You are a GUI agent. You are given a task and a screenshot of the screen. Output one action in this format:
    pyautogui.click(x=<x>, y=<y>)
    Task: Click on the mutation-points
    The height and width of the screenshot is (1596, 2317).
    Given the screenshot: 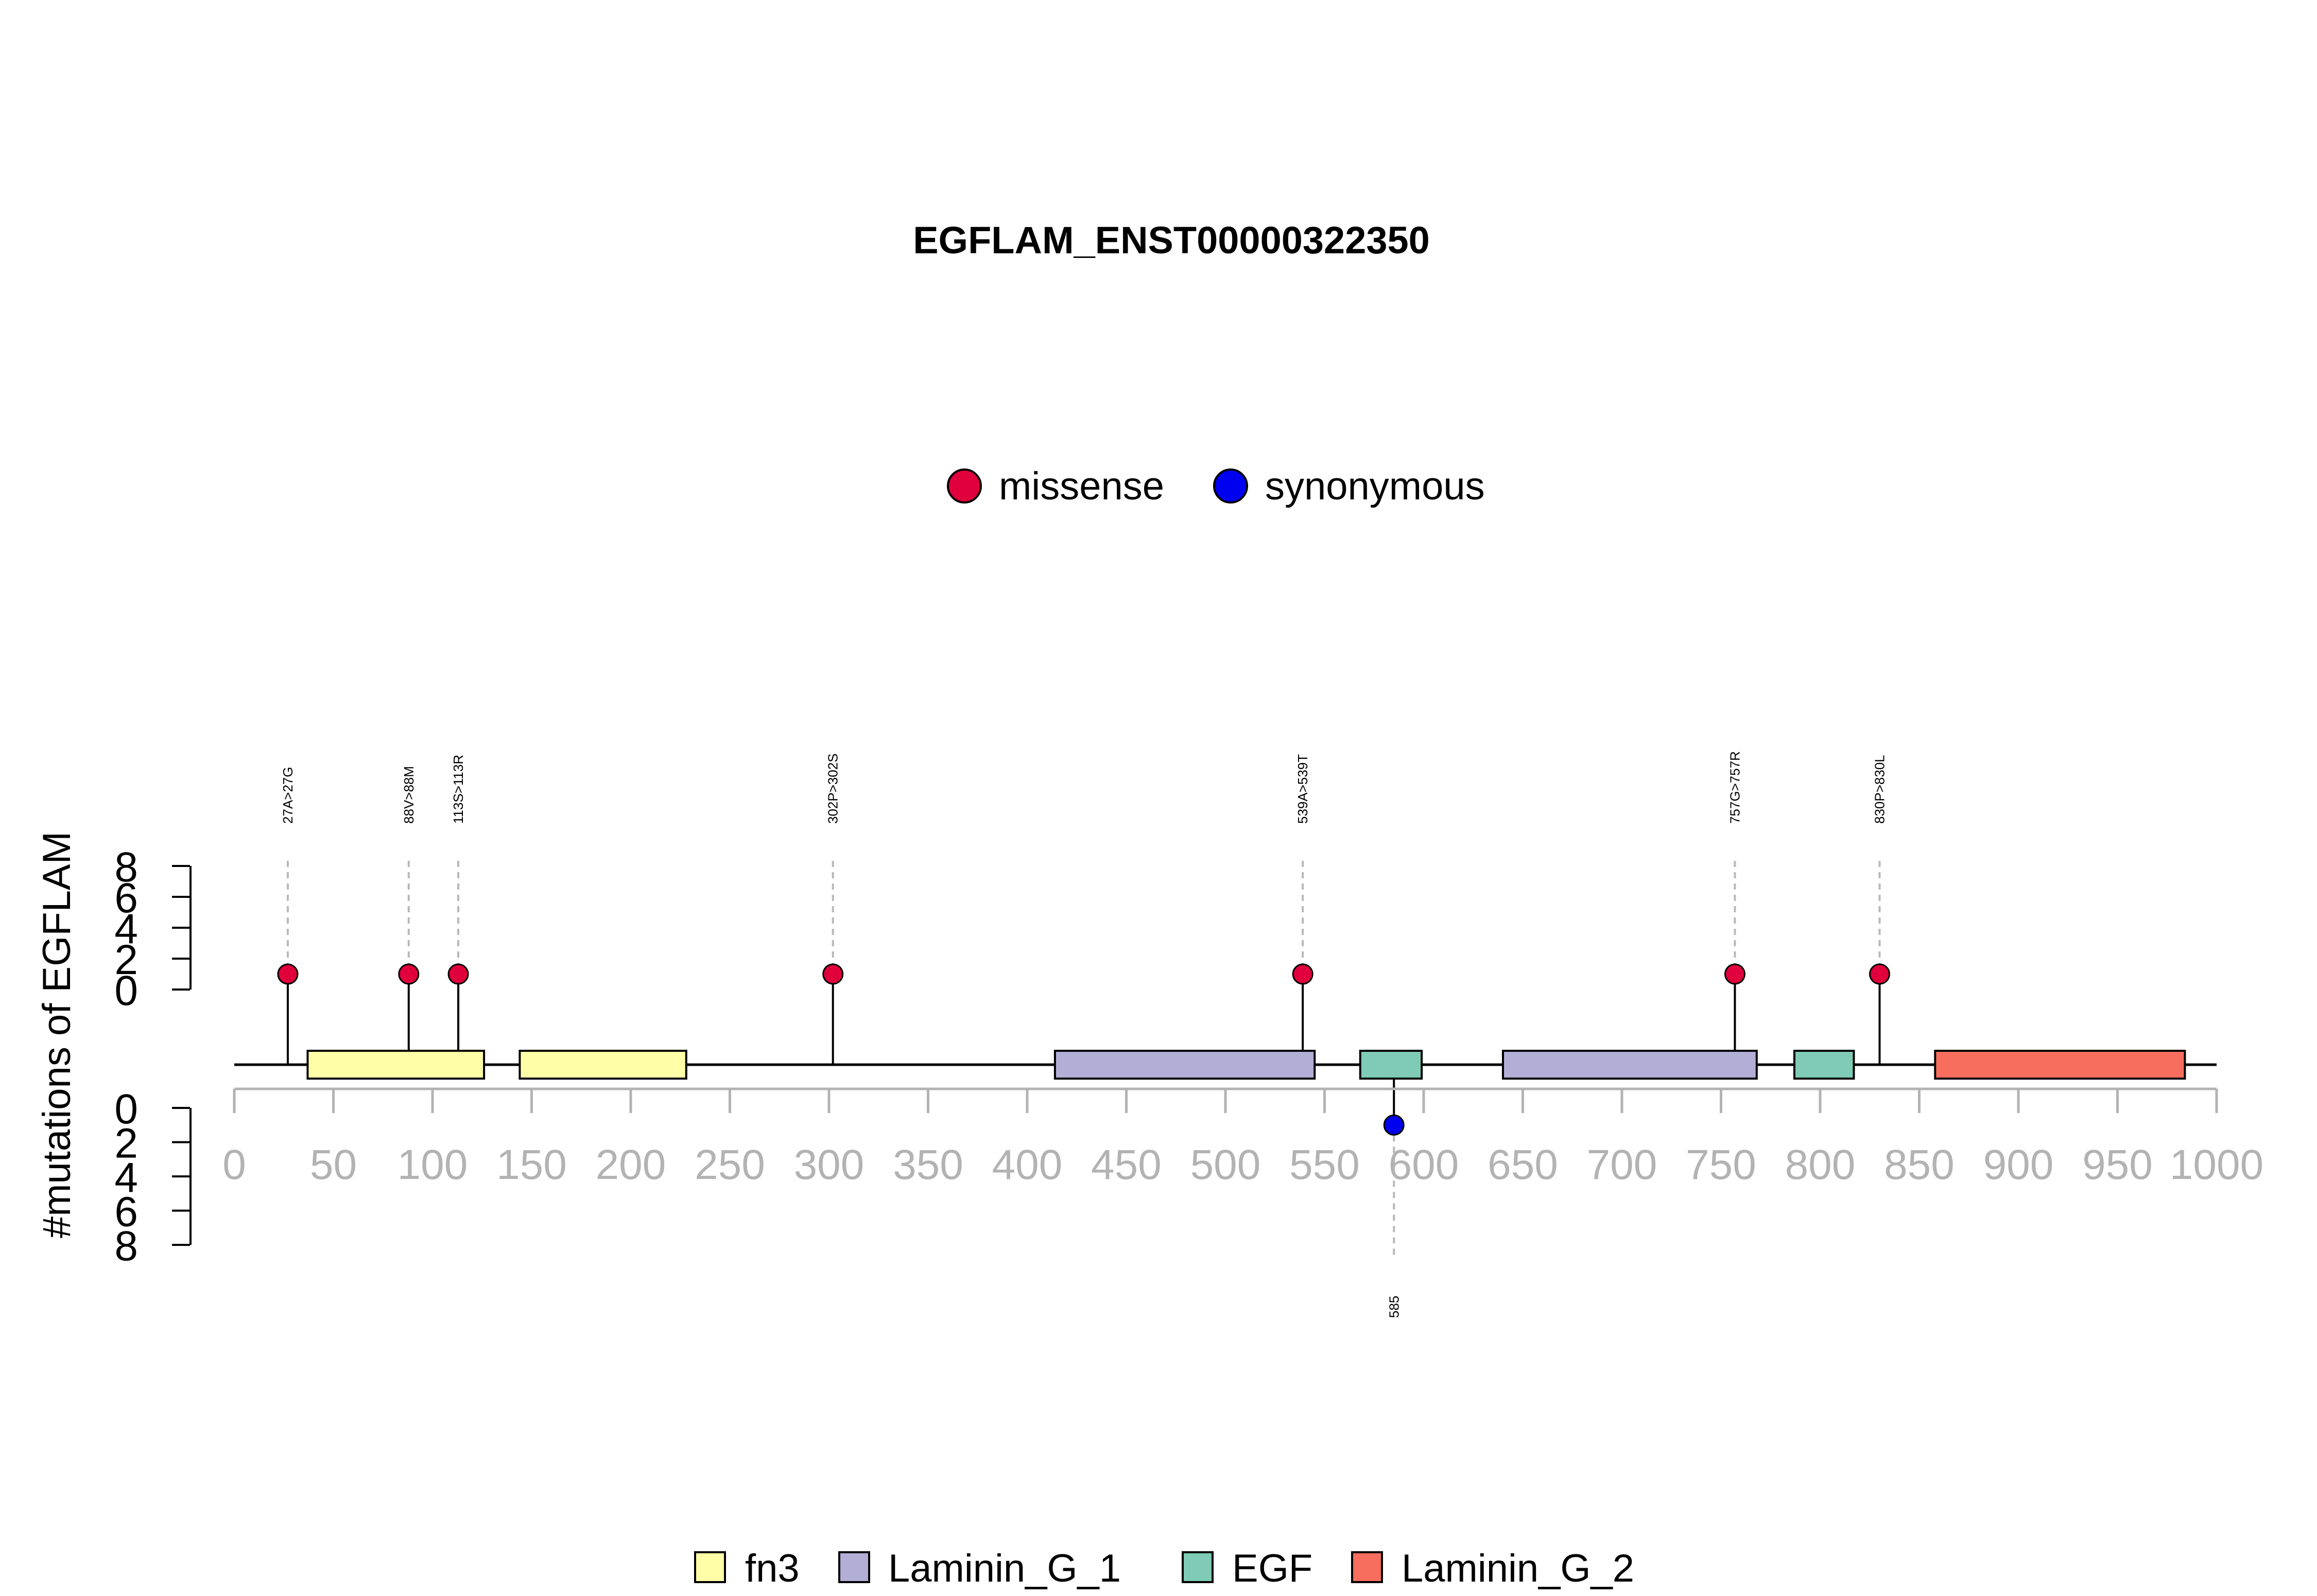 What is the action you would take?
    pyautogui.click(x=1083, y=1049)
    